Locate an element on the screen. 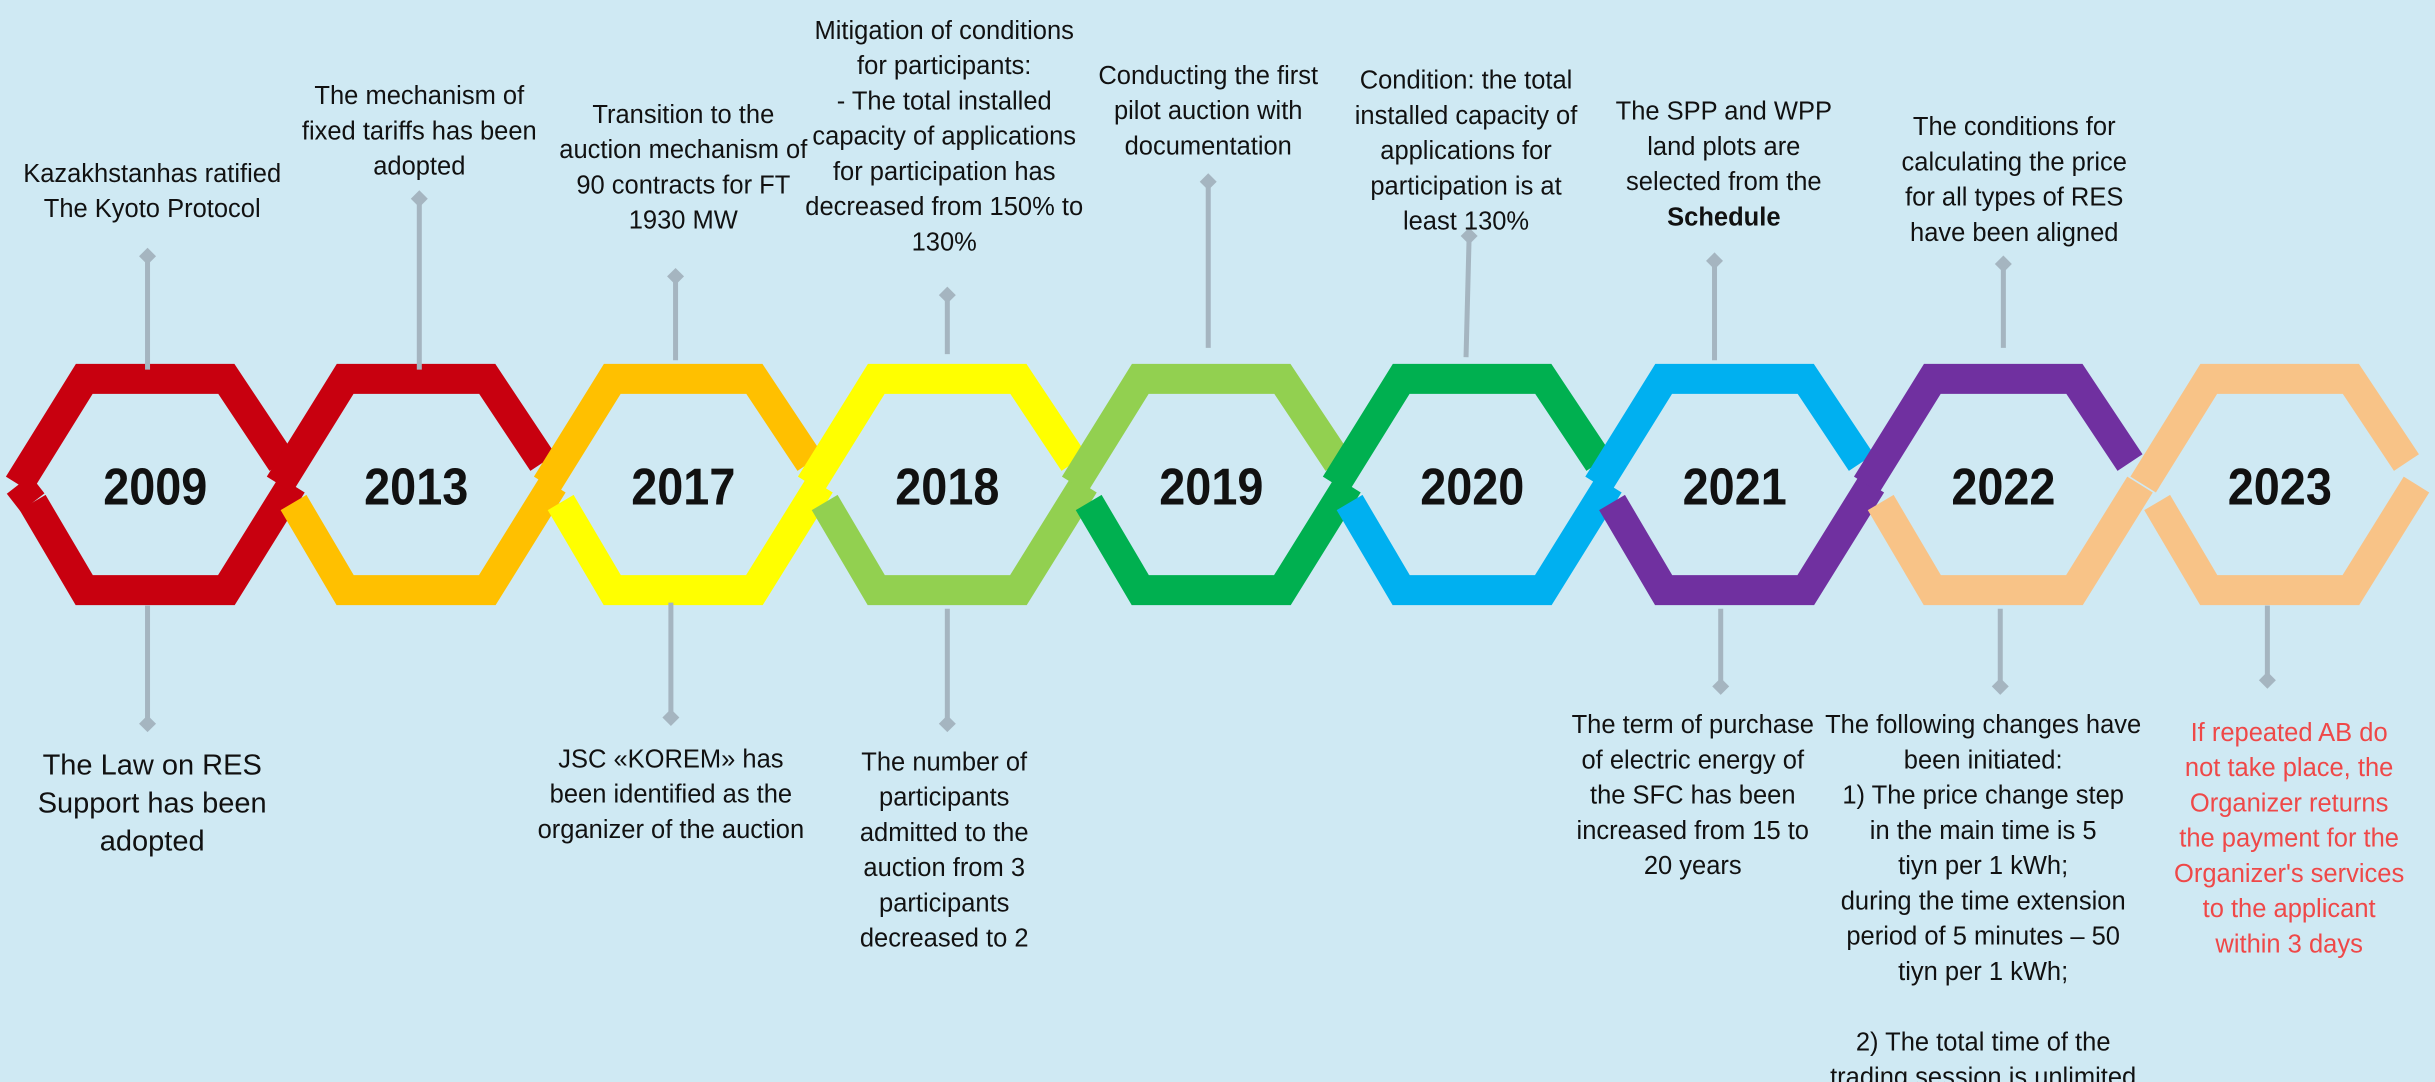 Image resolution: width=2435 pixels, height=1082 pixels. event-text: Schedule is located at coordinates (1723, 217).